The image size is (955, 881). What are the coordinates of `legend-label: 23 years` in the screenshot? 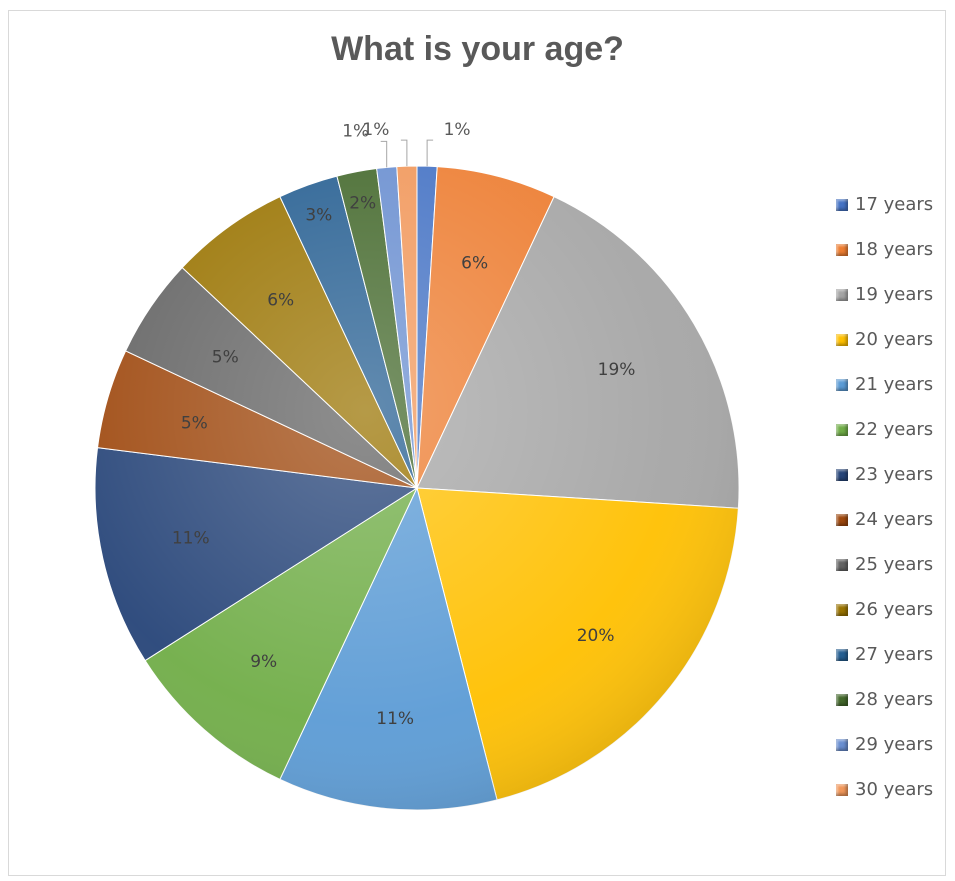 It's located at (894, 474).